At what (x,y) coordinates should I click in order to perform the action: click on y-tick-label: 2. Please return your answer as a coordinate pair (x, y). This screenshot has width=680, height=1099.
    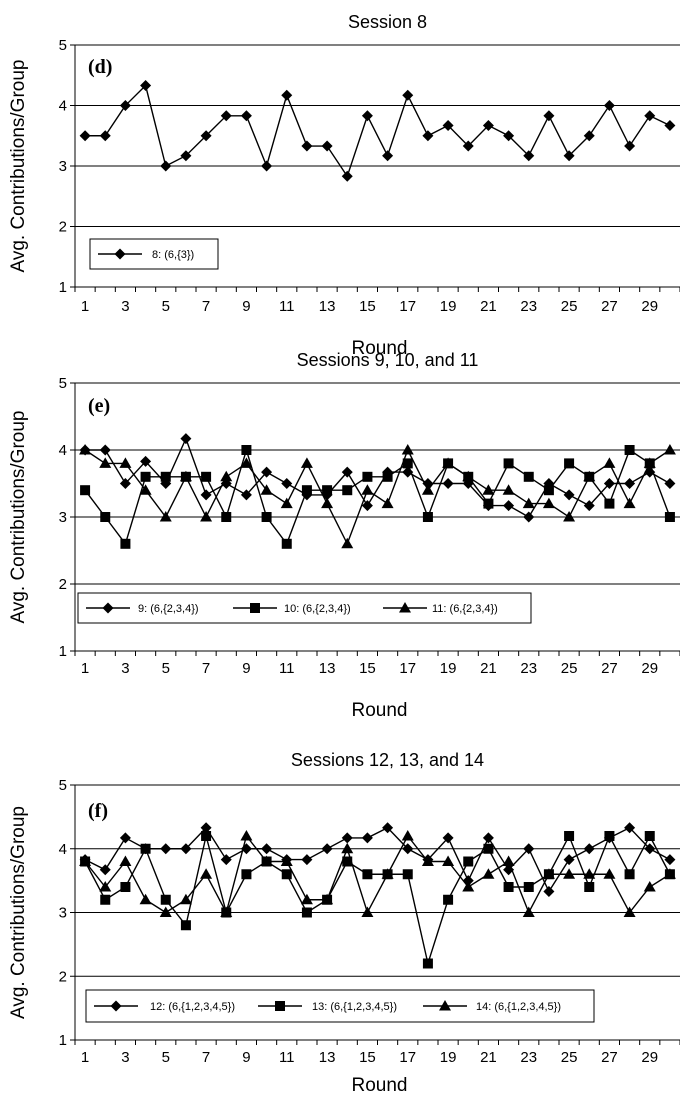
    Looking at the image, I should click on (63, 584).